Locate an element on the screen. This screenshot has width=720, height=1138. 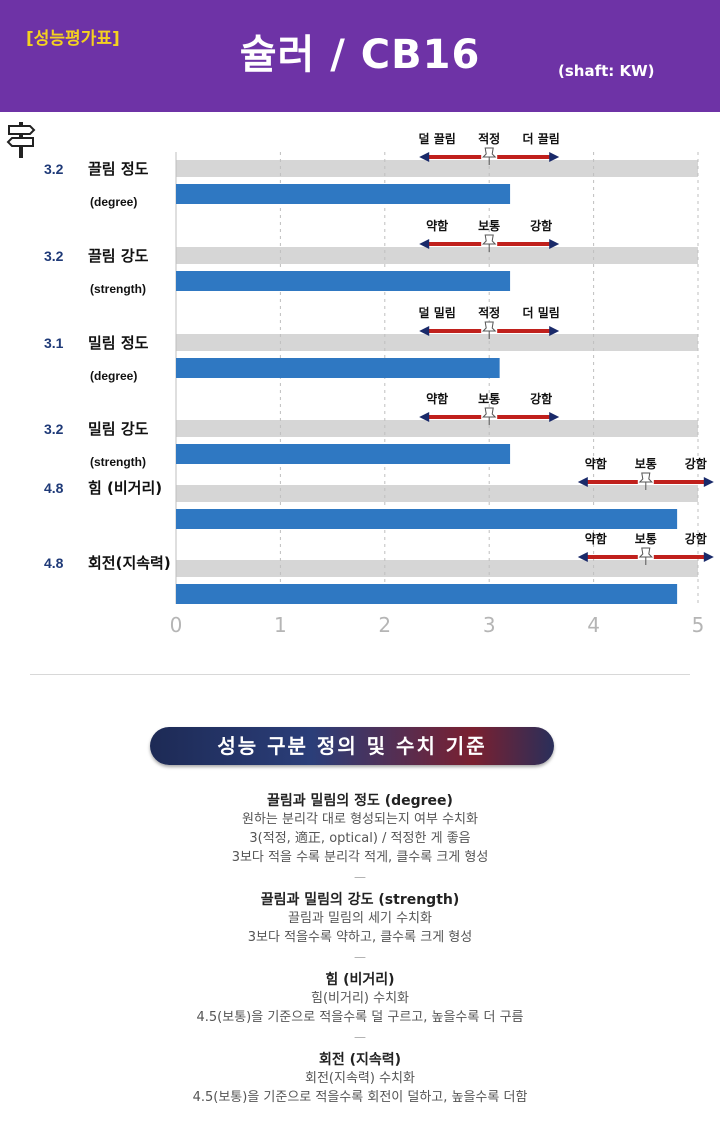
category-label: 끌림 강도 is located at coordinates (118, 256).